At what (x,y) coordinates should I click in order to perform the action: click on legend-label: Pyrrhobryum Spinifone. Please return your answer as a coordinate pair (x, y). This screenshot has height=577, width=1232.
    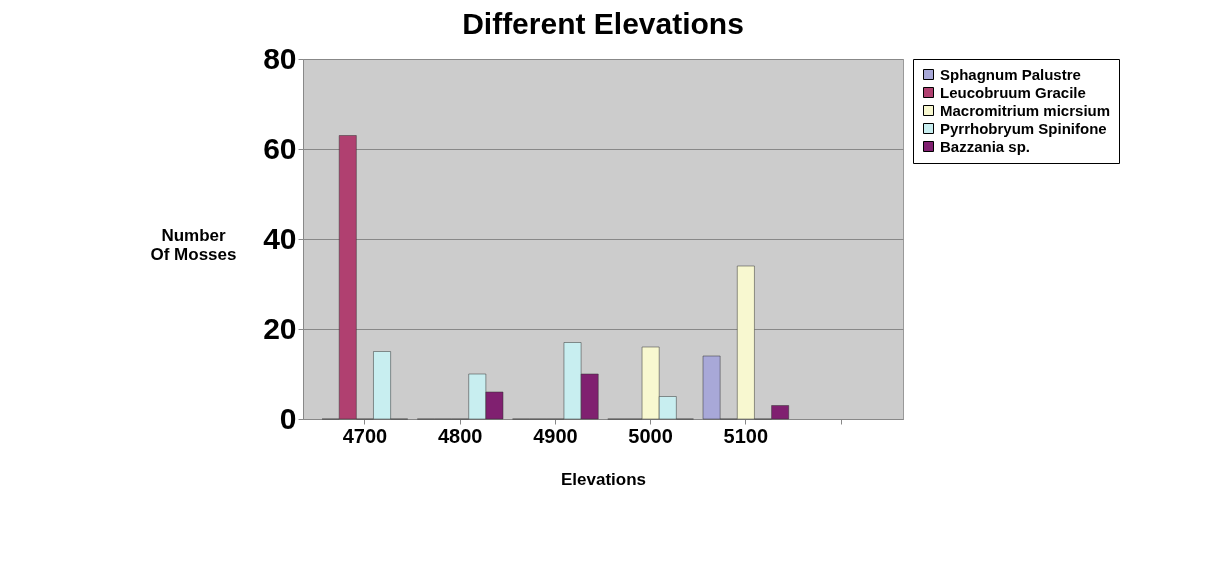
    Looking at the image, I should click on (1023, 128).